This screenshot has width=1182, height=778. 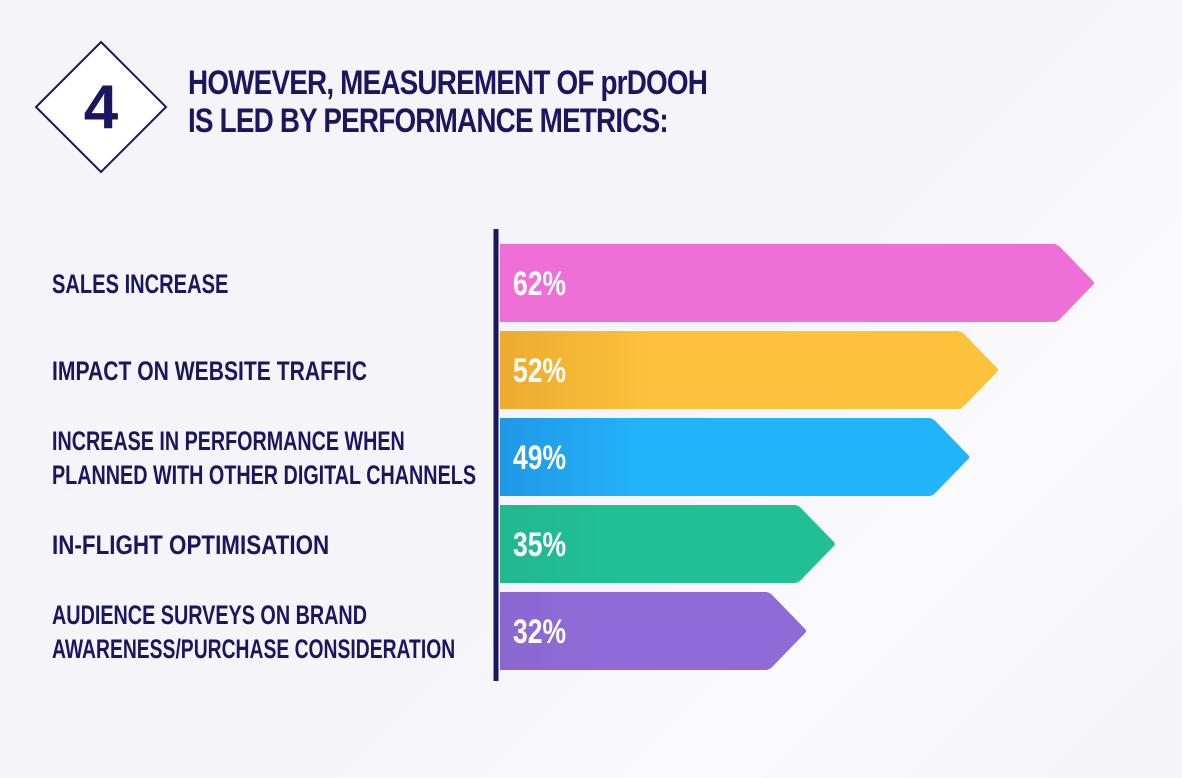 What do you see at coordinates (539, 545) in the screenshot?
I see `bar-value-label-4: 35%` at bounding box center [539, 545].